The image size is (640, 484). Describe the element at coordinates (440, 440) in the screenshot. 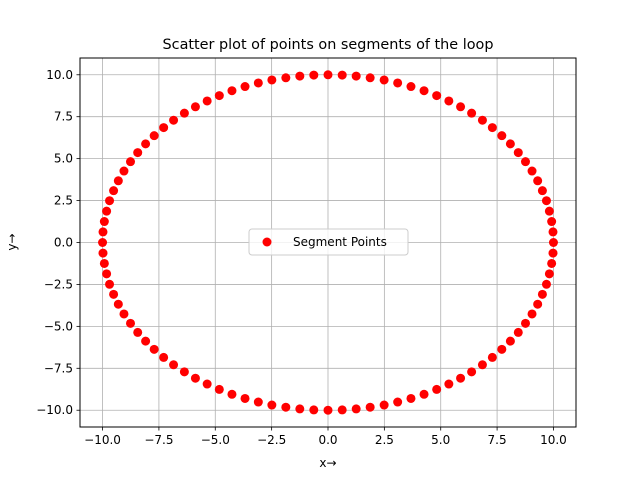

I see `x-tick-label: 5.0` at that location.